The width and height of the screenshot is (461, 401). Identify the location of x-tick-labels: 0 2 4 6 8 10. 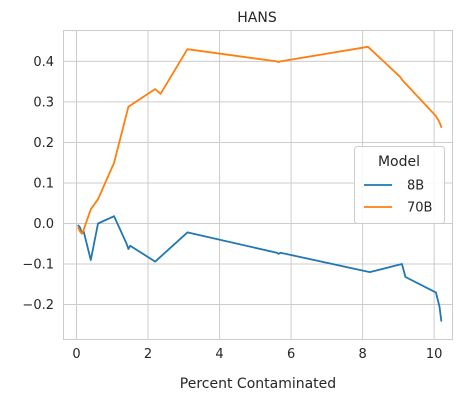
(257, 354).